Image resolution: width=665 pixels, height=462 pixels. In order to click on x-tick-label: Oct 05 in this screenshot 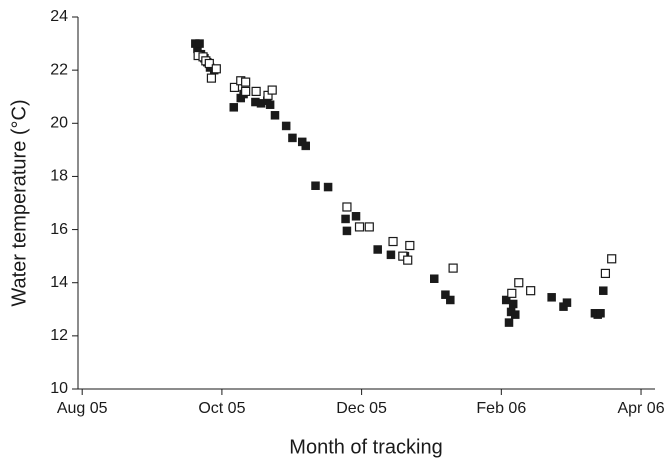, I will do `click(221, 408)`.